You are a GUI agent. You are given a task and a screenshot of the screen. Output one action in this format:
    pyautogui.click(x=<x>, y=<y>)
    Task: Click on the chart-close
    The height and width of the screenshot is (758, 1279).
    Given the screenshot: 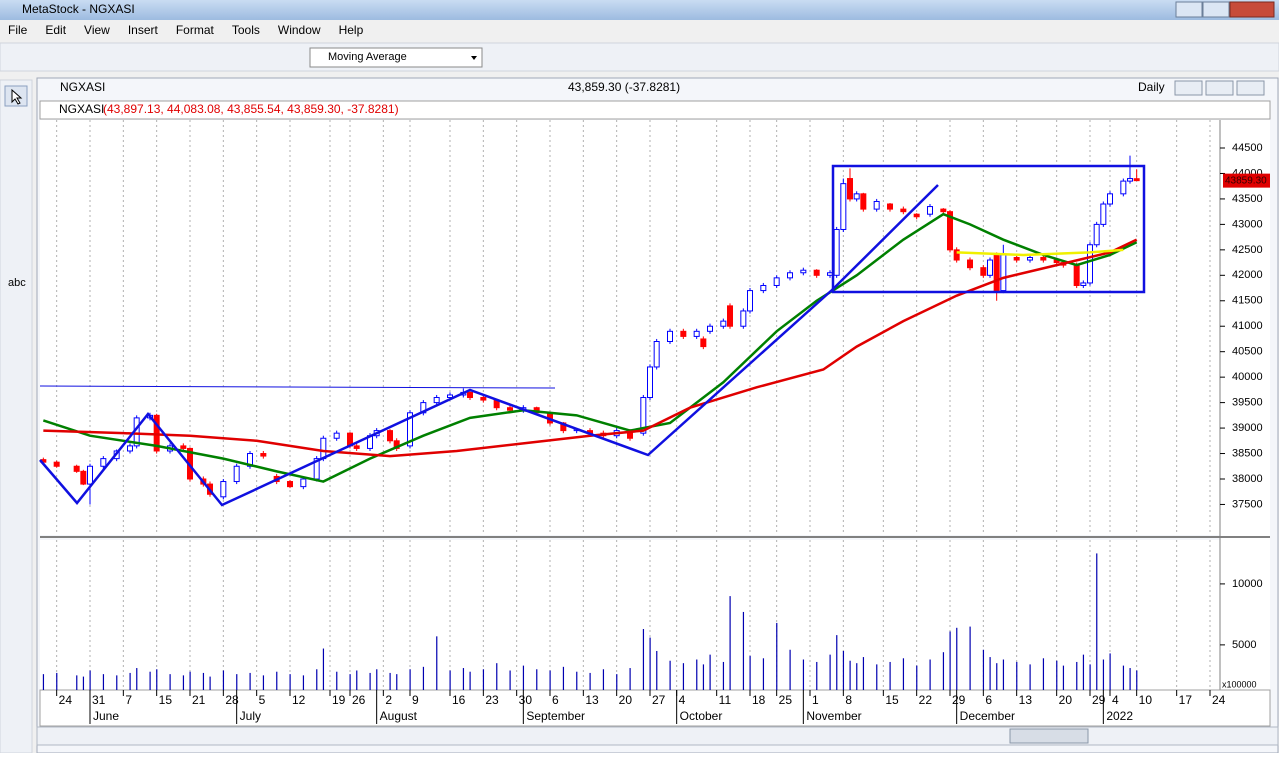 What is the action you would take?
    pyautogui.click(x=1250, y=88)
    